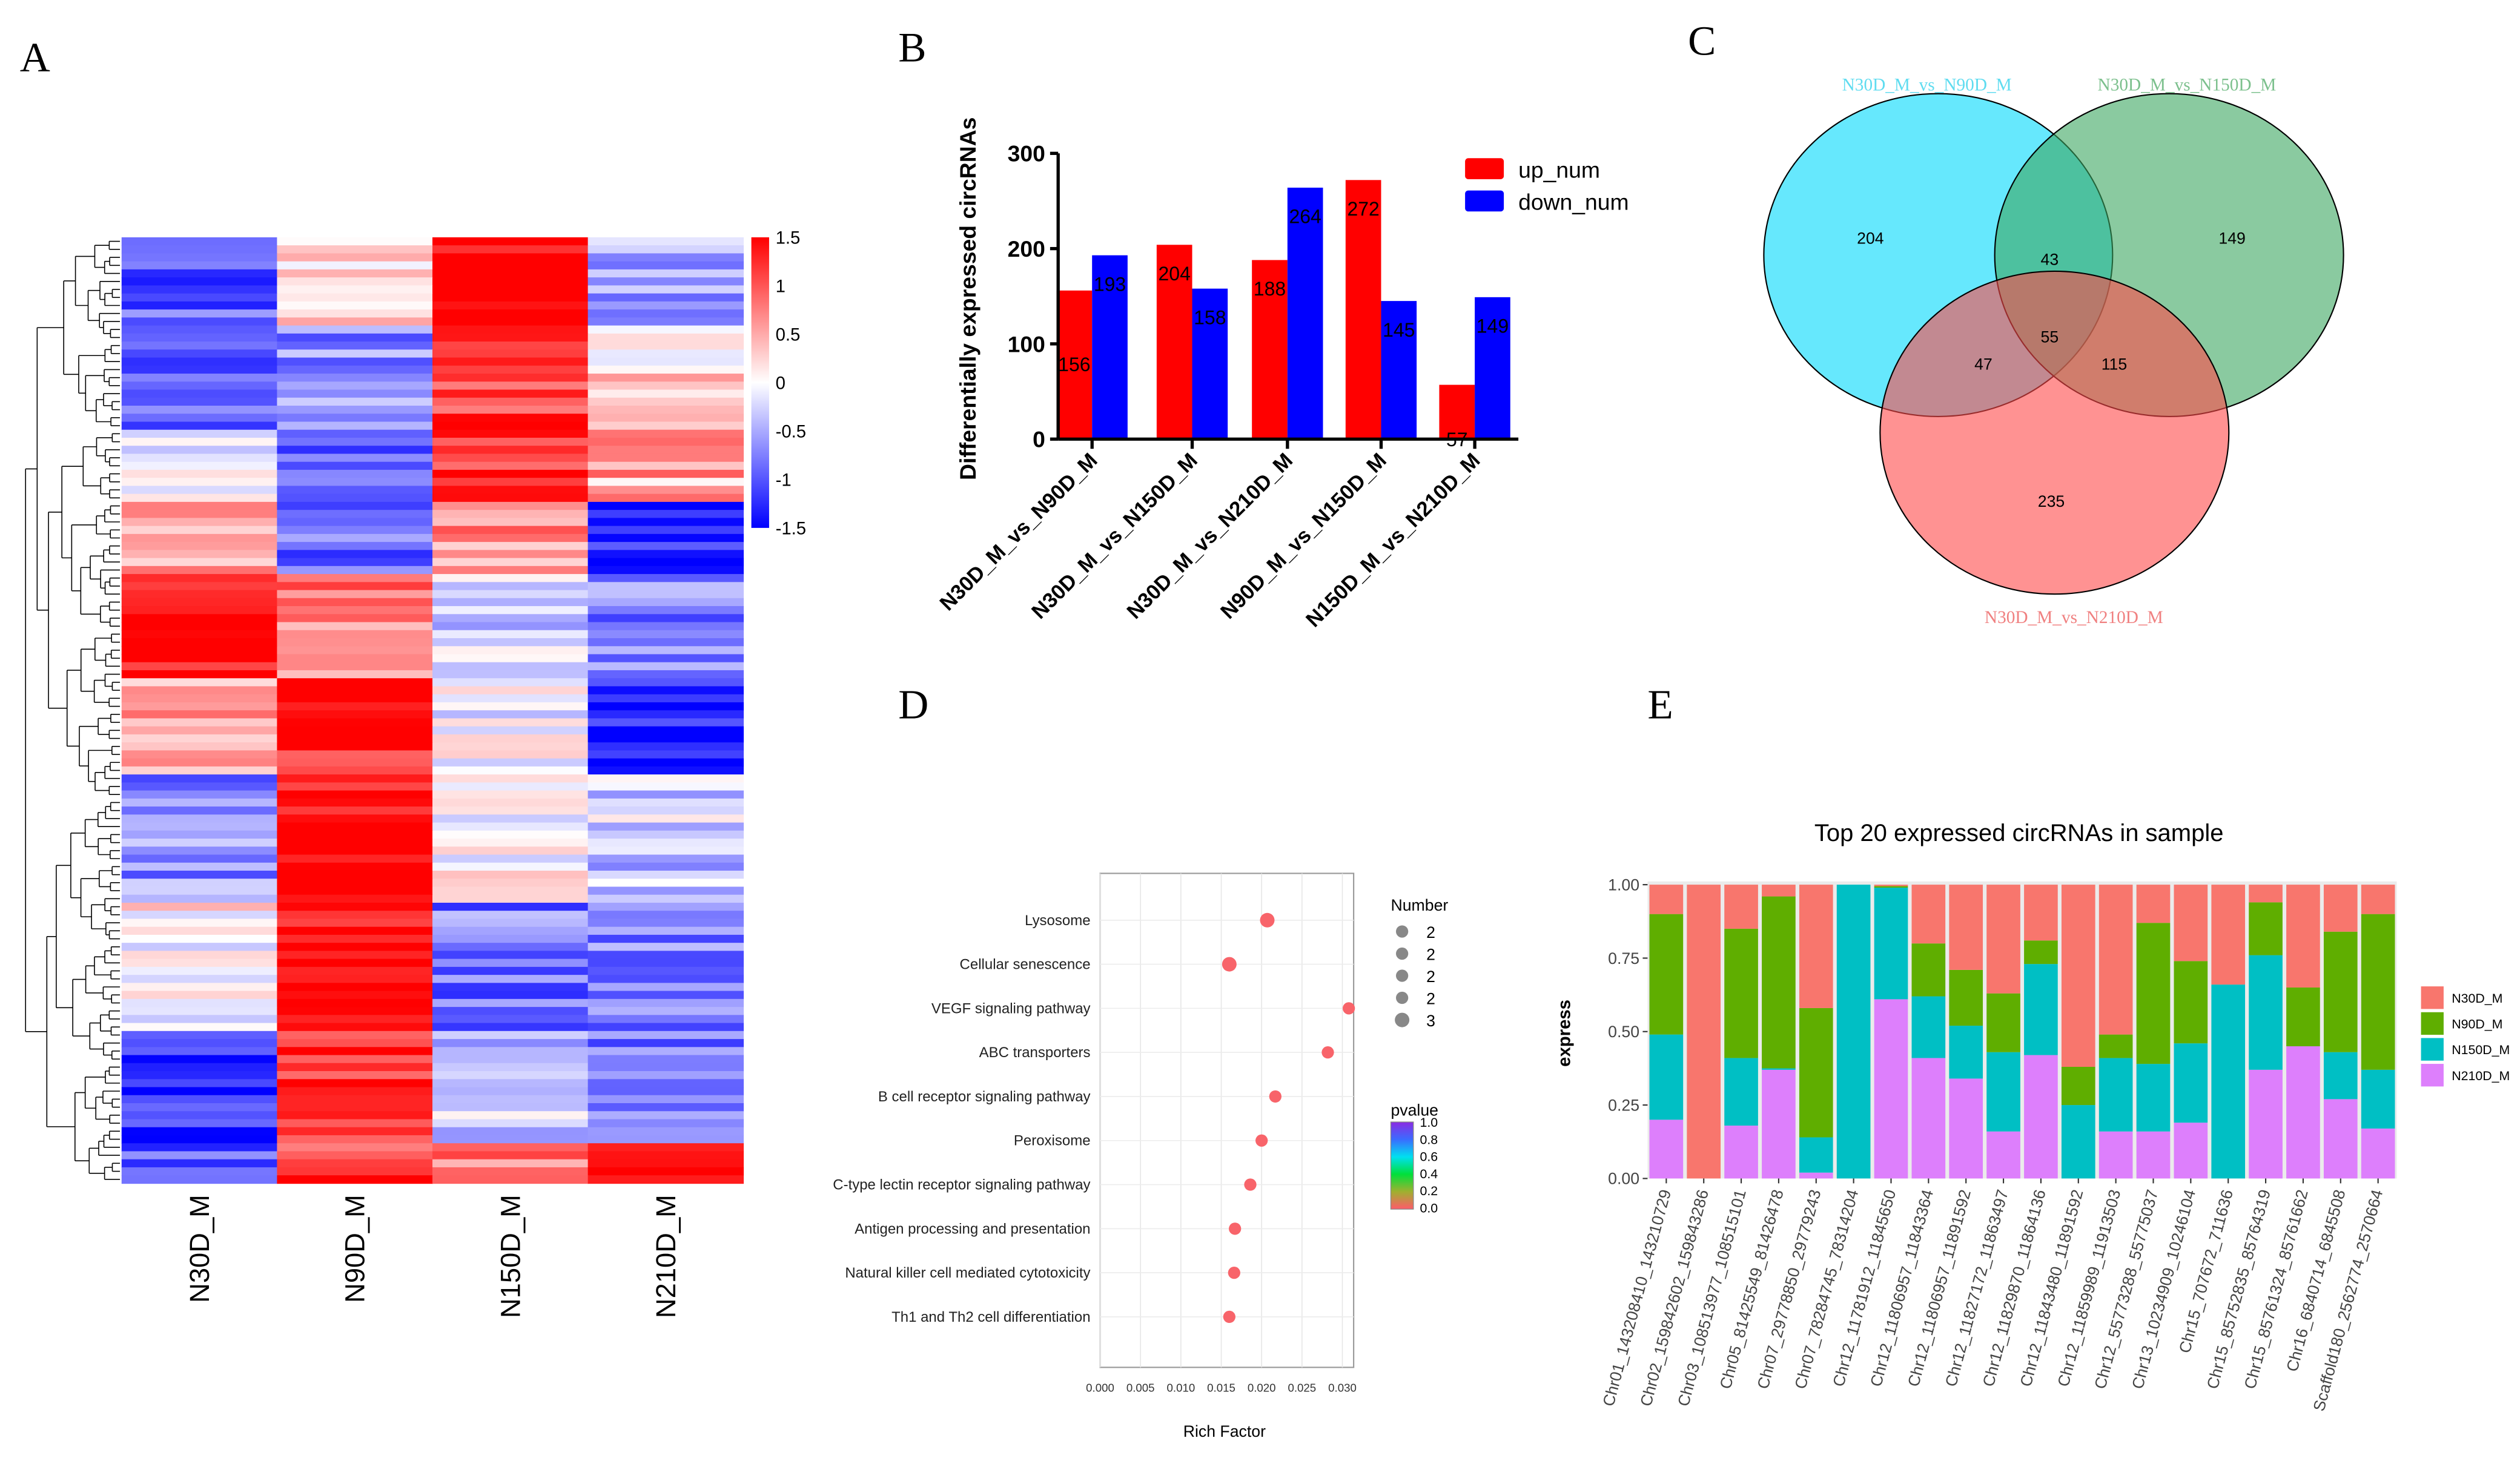  I want to click on legend-label: N210D_M, so click(2481, 1076).